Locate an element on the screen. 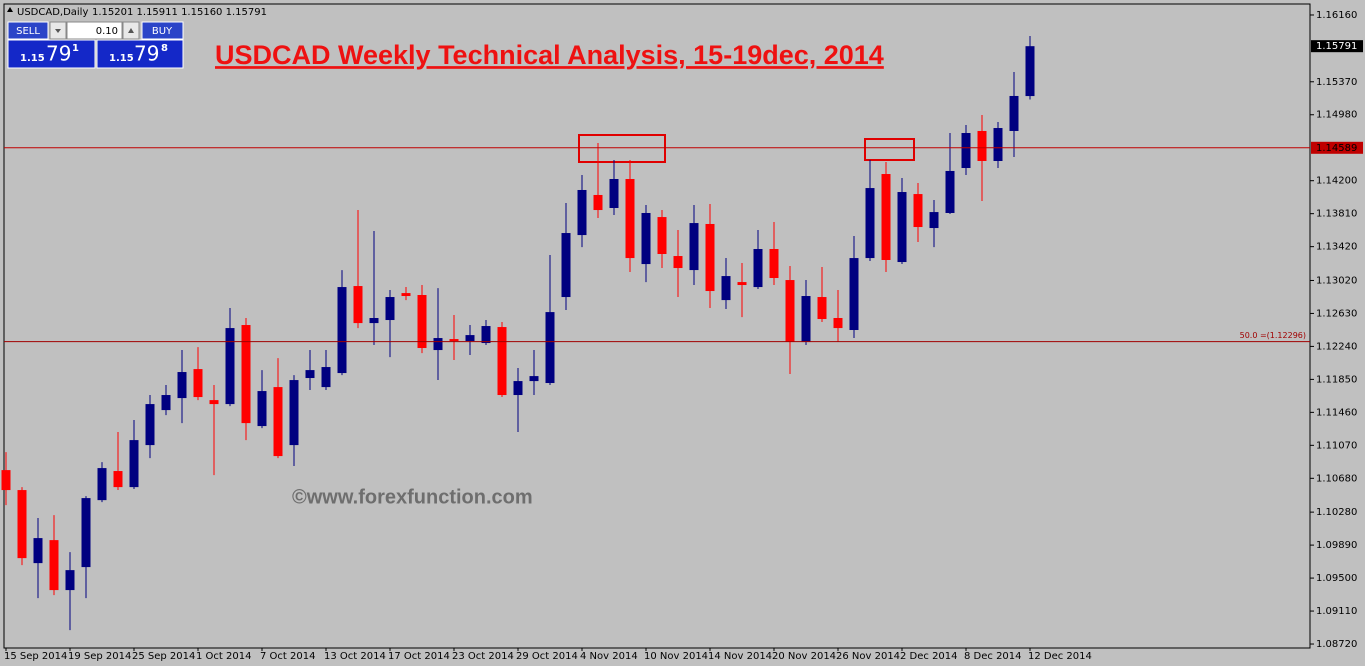 The height and width of the screenshot is (666, 1365). y-tick-label: 1.14980 is located at coordinates (1336, 115).